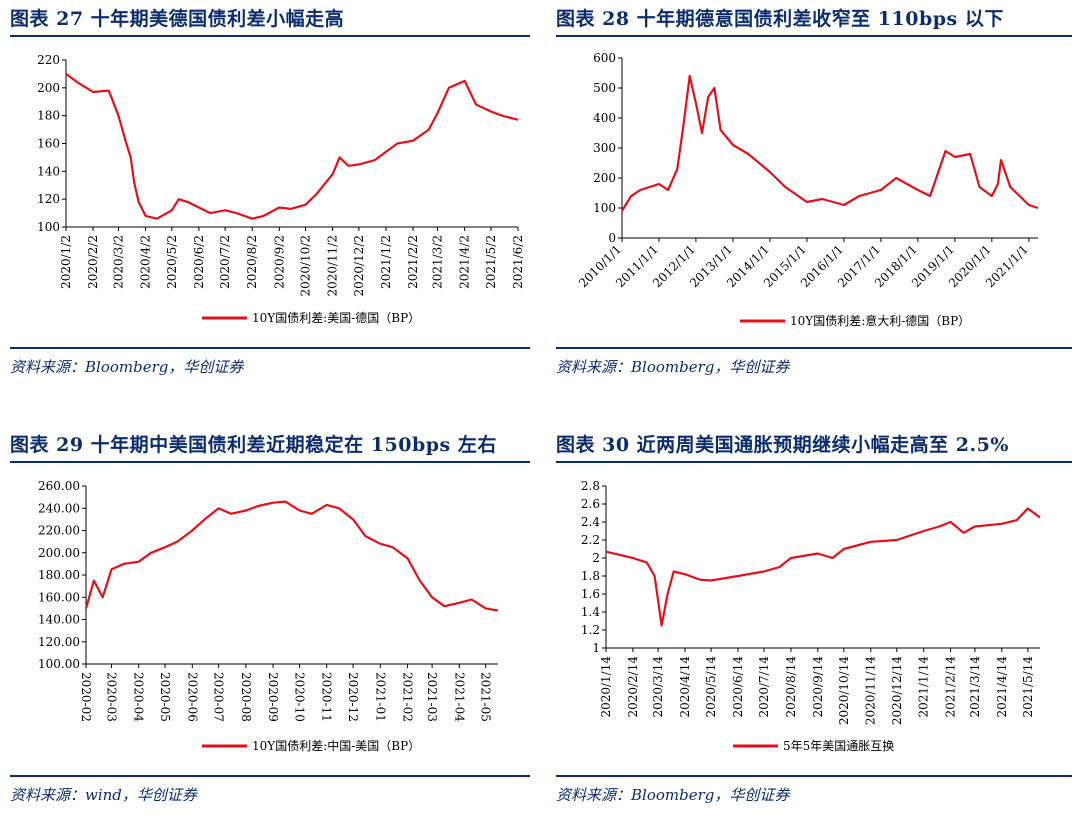 Image resolution: width=1080 pixels, height=824 pixels. What do you see at coordinates (590, 576) in the screenshot?
I see `y-tick-label: 1.8` at bounding box center [590, 576].